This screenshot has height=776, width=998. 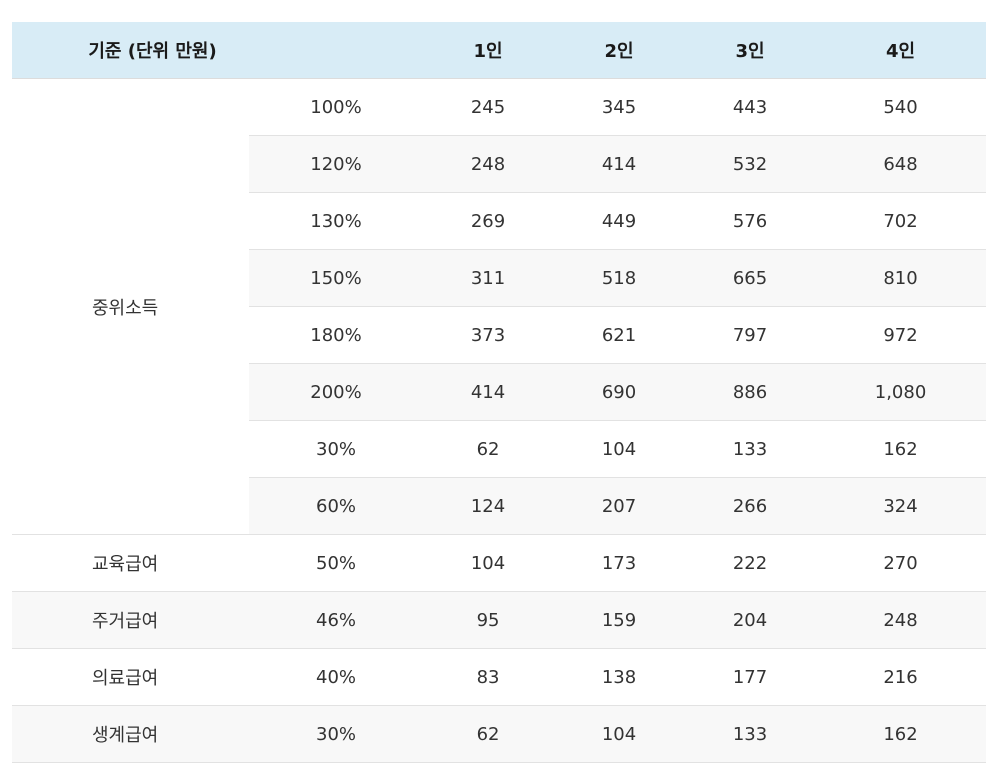 I want to click on value-cell: 311, so click(x=488, y=278).